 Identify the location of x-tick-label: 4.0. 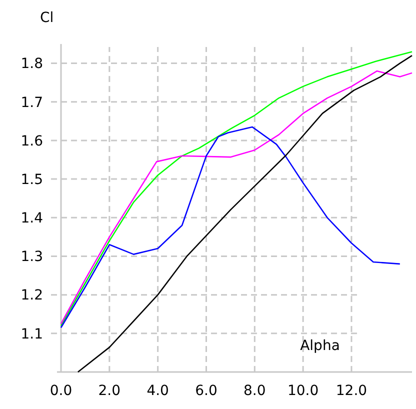
(157, 390).